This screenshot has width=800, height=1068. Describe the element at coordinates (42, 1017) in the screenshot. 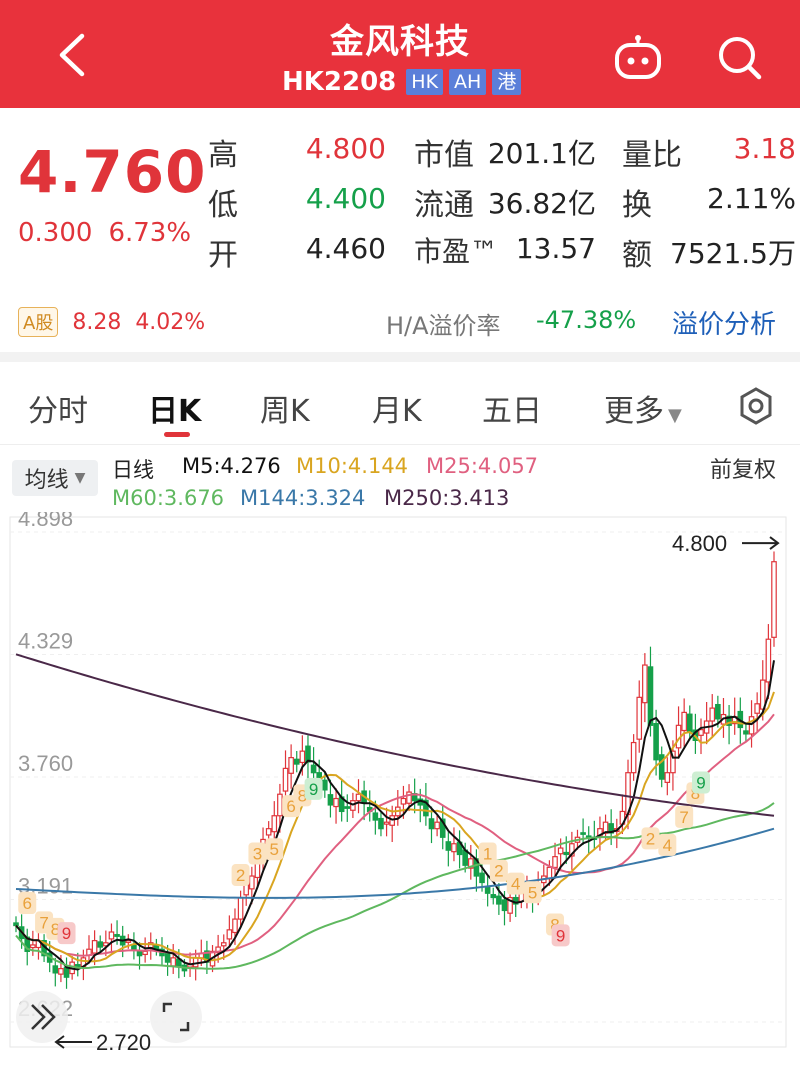

I see `collapse-button` at that location.